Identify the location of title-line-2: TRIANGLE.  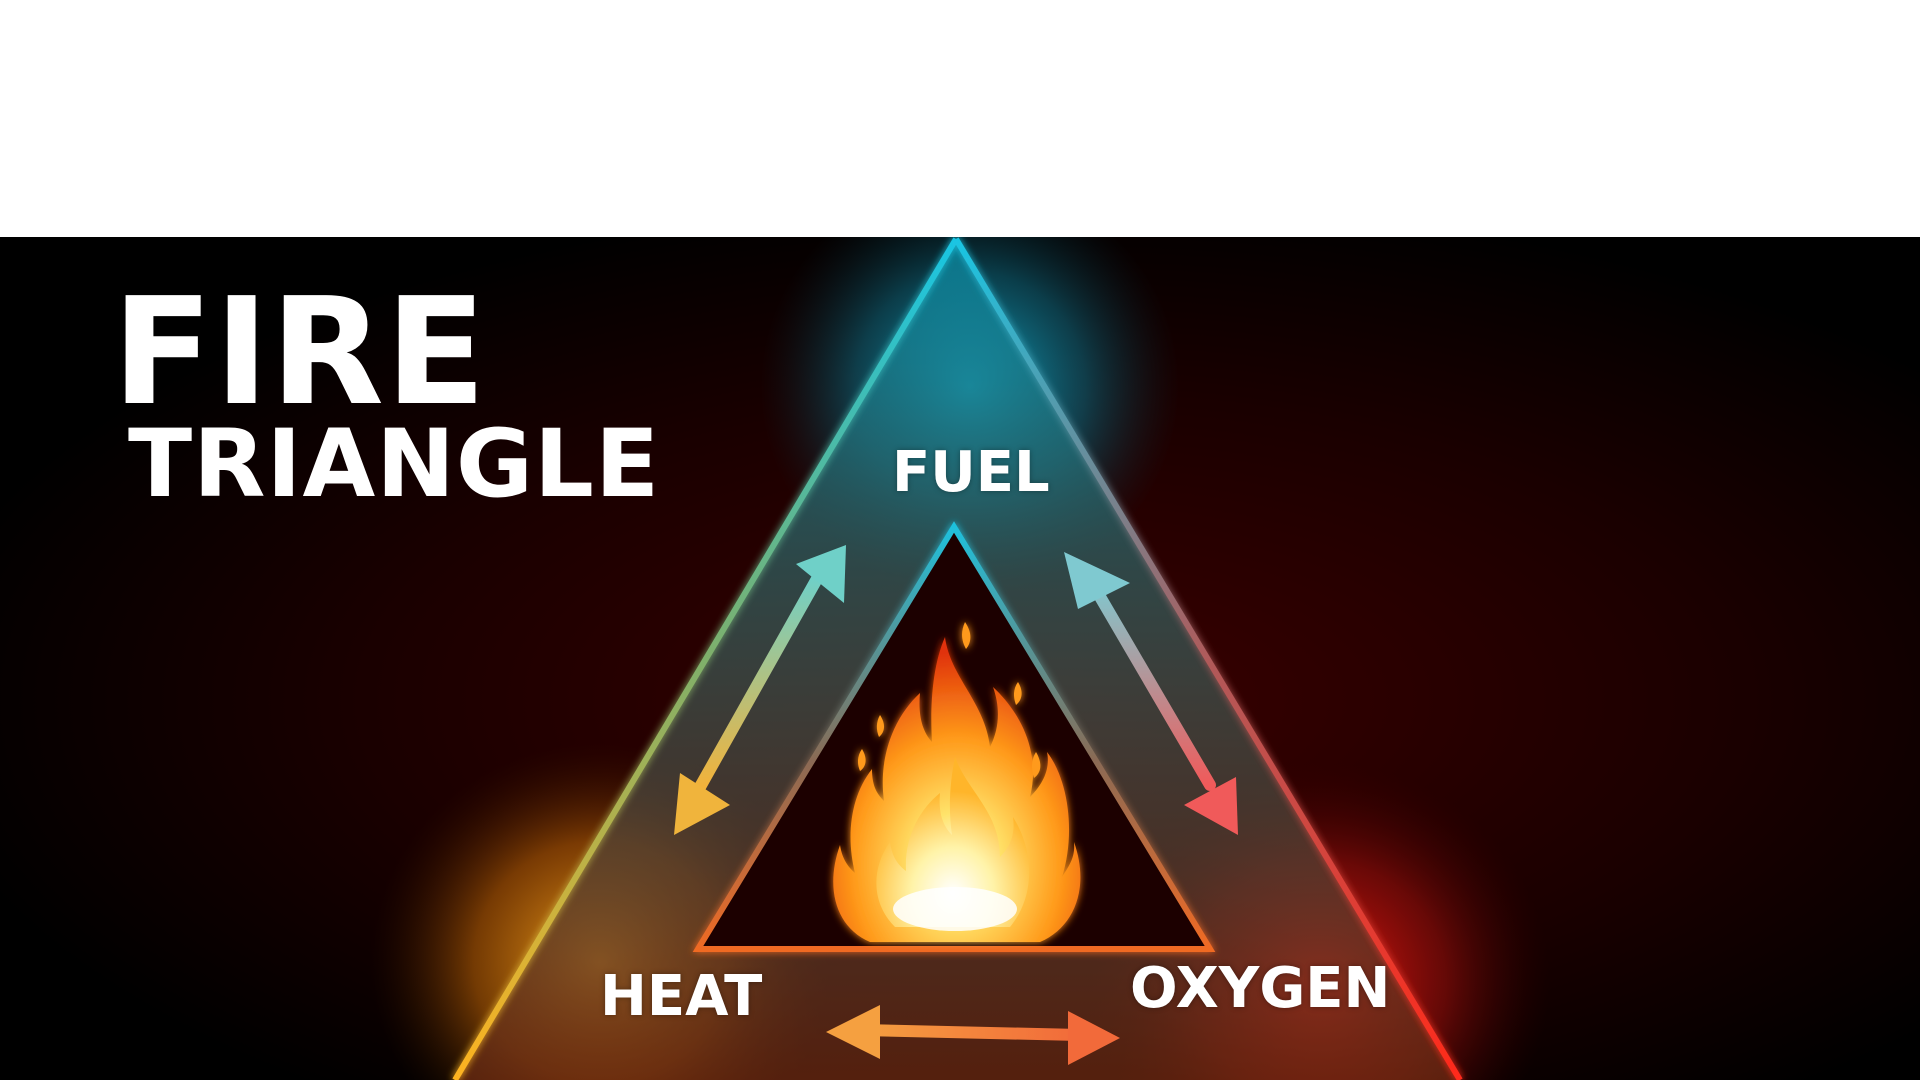
(394, 464).